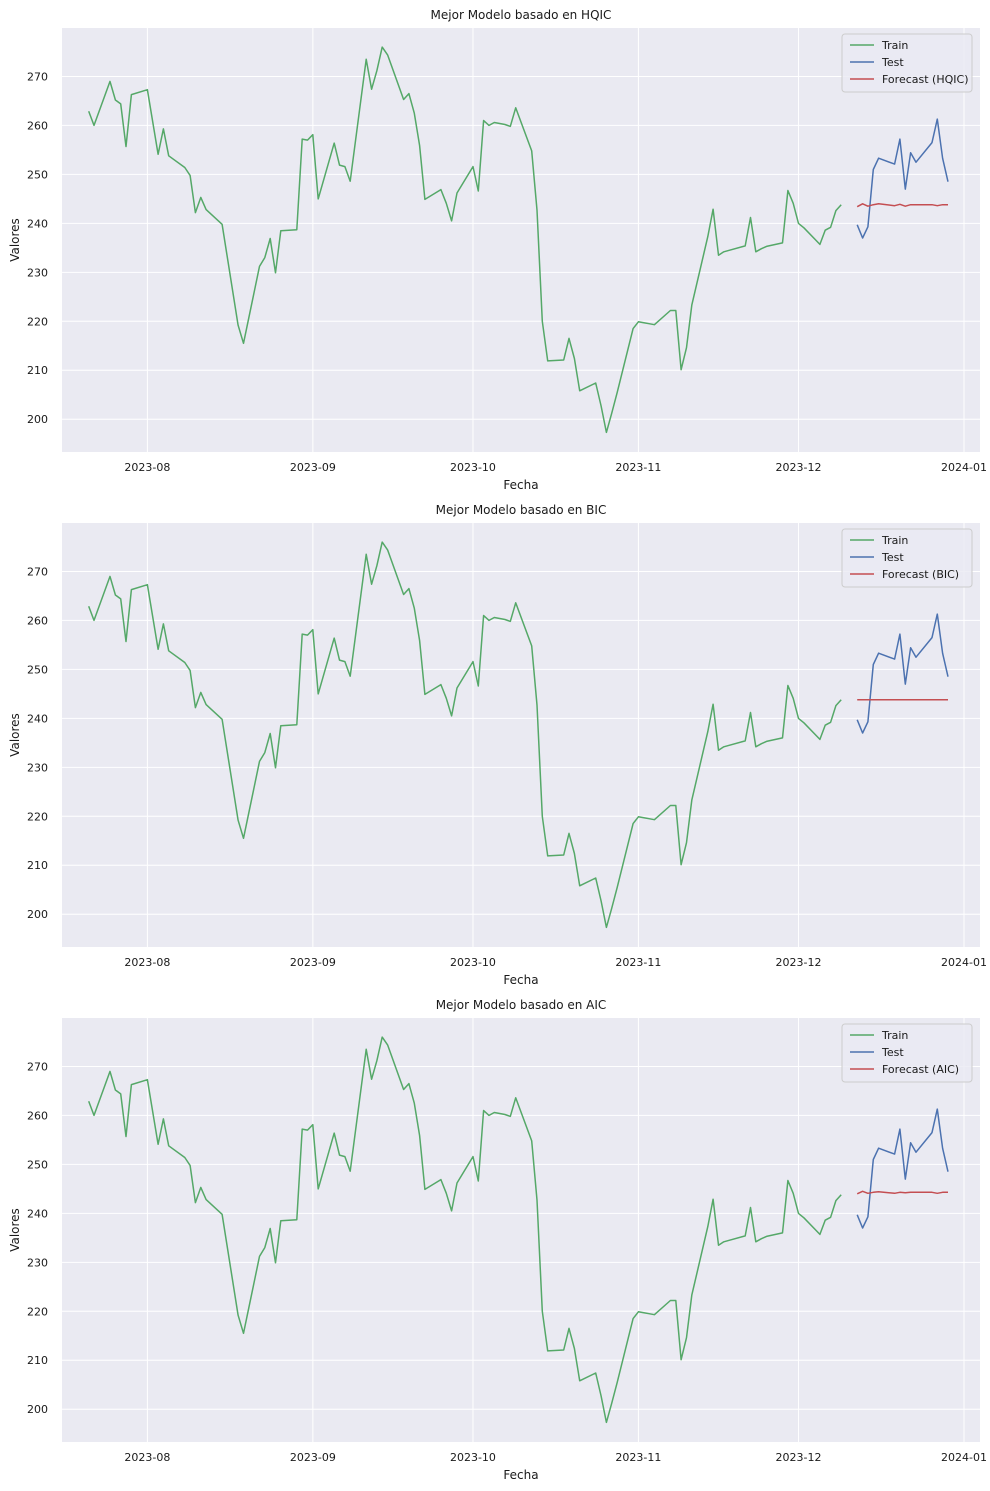 The height and width of the screenshot is (1491, 990). Describe the element at coordinates (920, 574) in the screenshot. I see `legend-label: Forecast (BIC)` at that location.